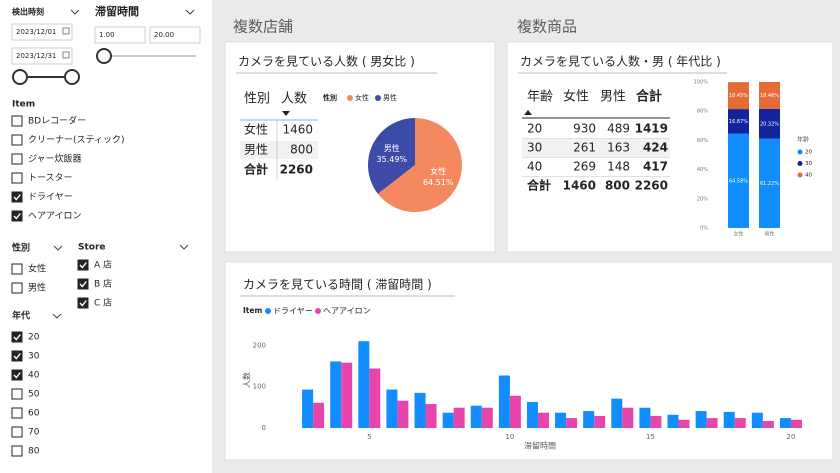  Describe the element at coordinates (438, 182) in the screenshot. I see `slice-value: 64.51%` at that location.